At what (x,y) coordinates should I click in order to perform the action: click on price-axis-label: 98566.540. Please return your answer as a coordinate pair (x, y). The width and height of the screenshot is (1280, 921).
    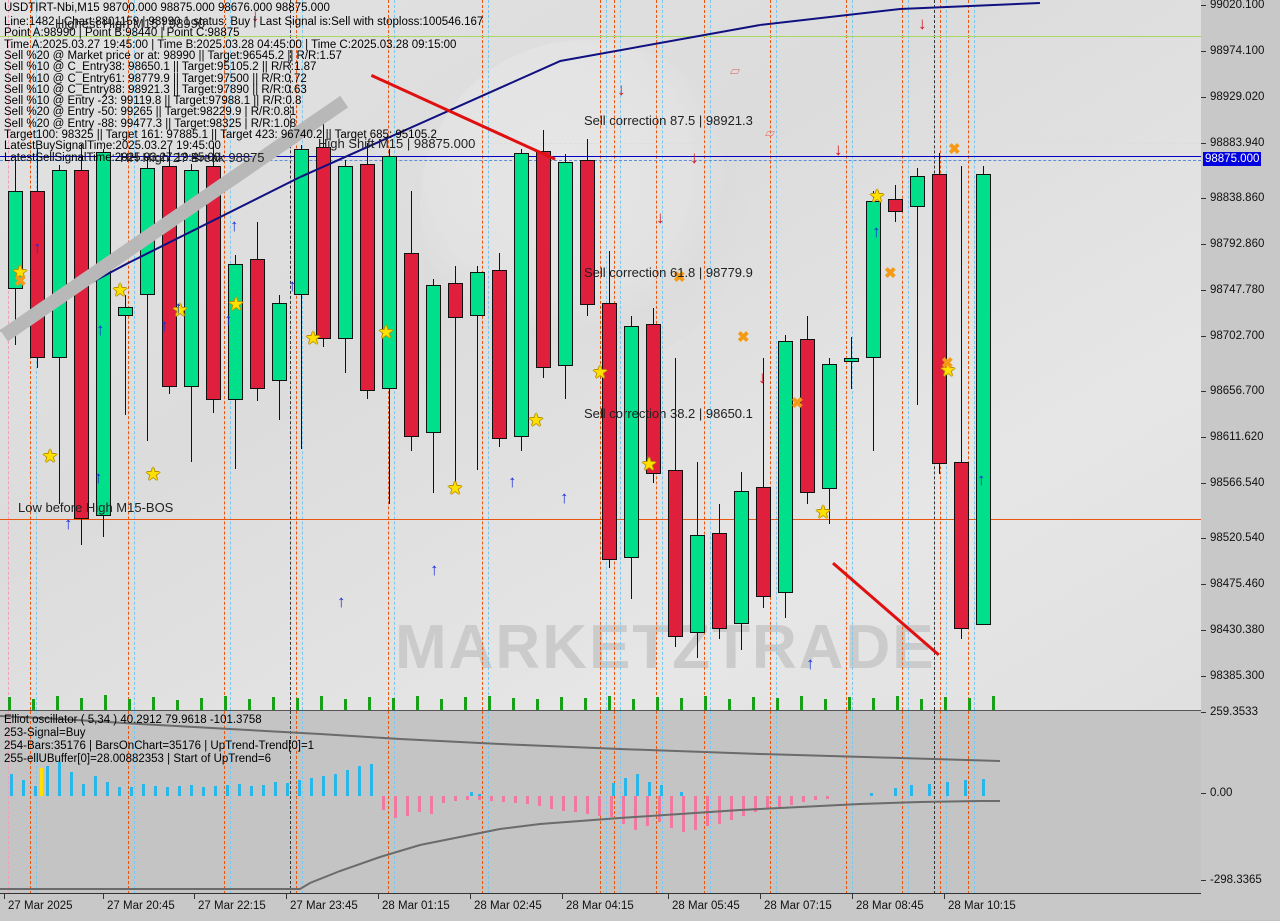
    Looking at the image, I should click on (1237, 483).